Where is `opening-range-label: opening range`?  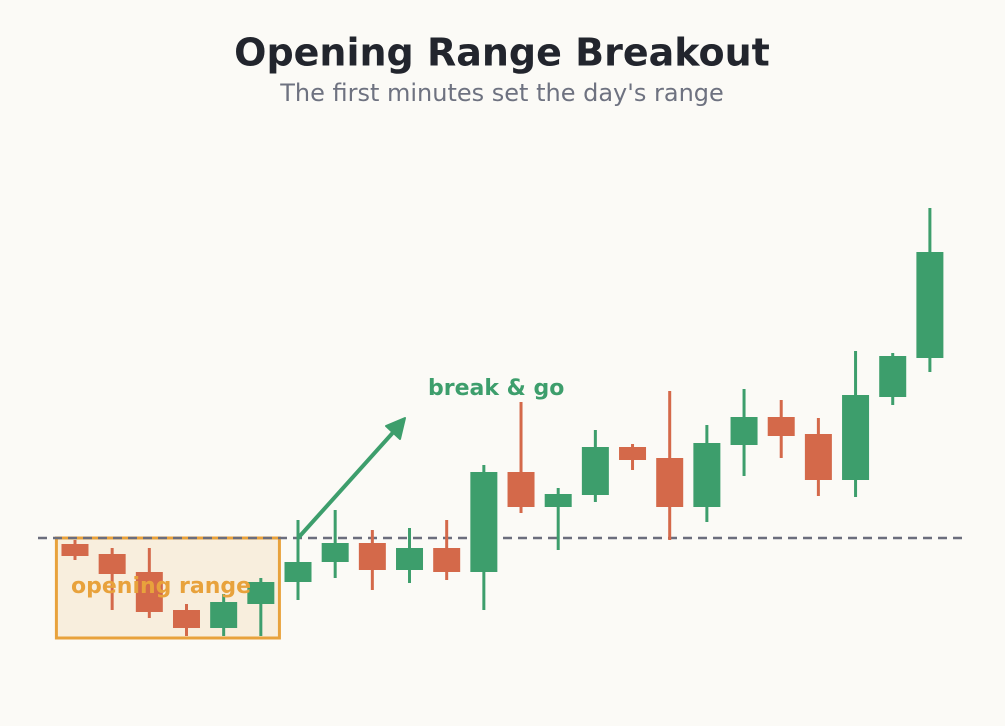 opening-range-label: opening range is located at coordinates (161, 586).